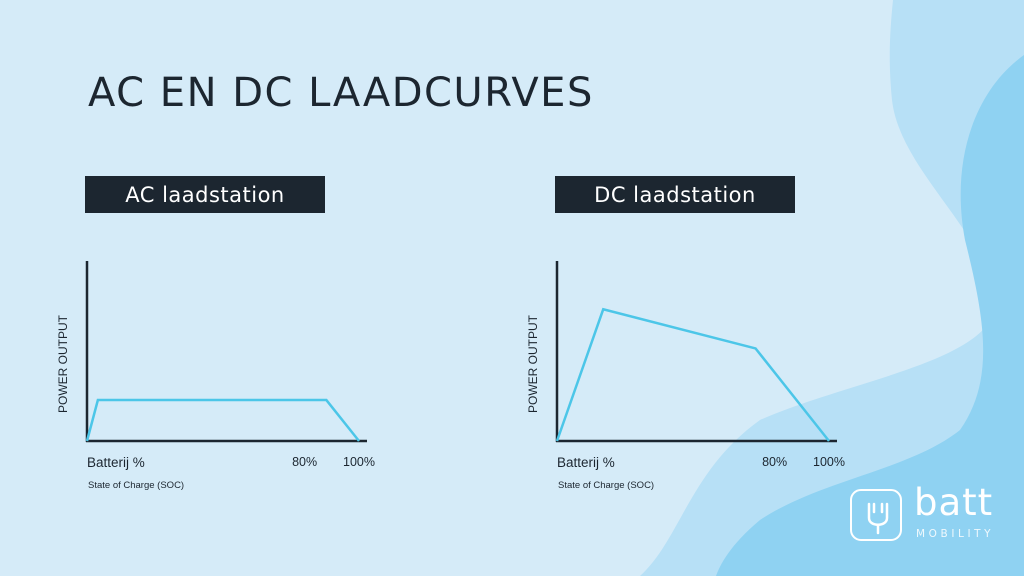 Image resolution: width=1024 pixels, height=576 pixels. What do you see at coordinates (223, 420) in the screenshot?
I see `ac-curve-line` at bounding box center [223, 420].